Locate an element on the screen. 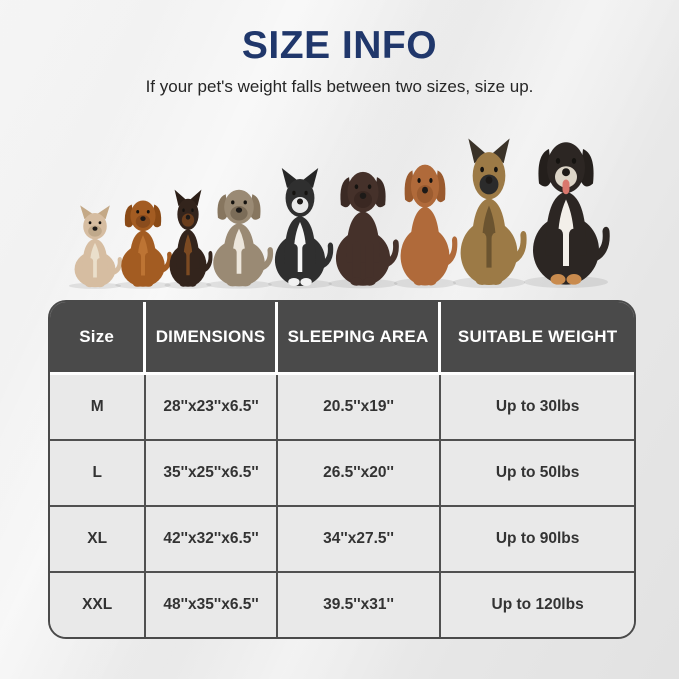  cell-xxl-sleeping-area: 39.5''x31'' is located at coordinates (359, 605).